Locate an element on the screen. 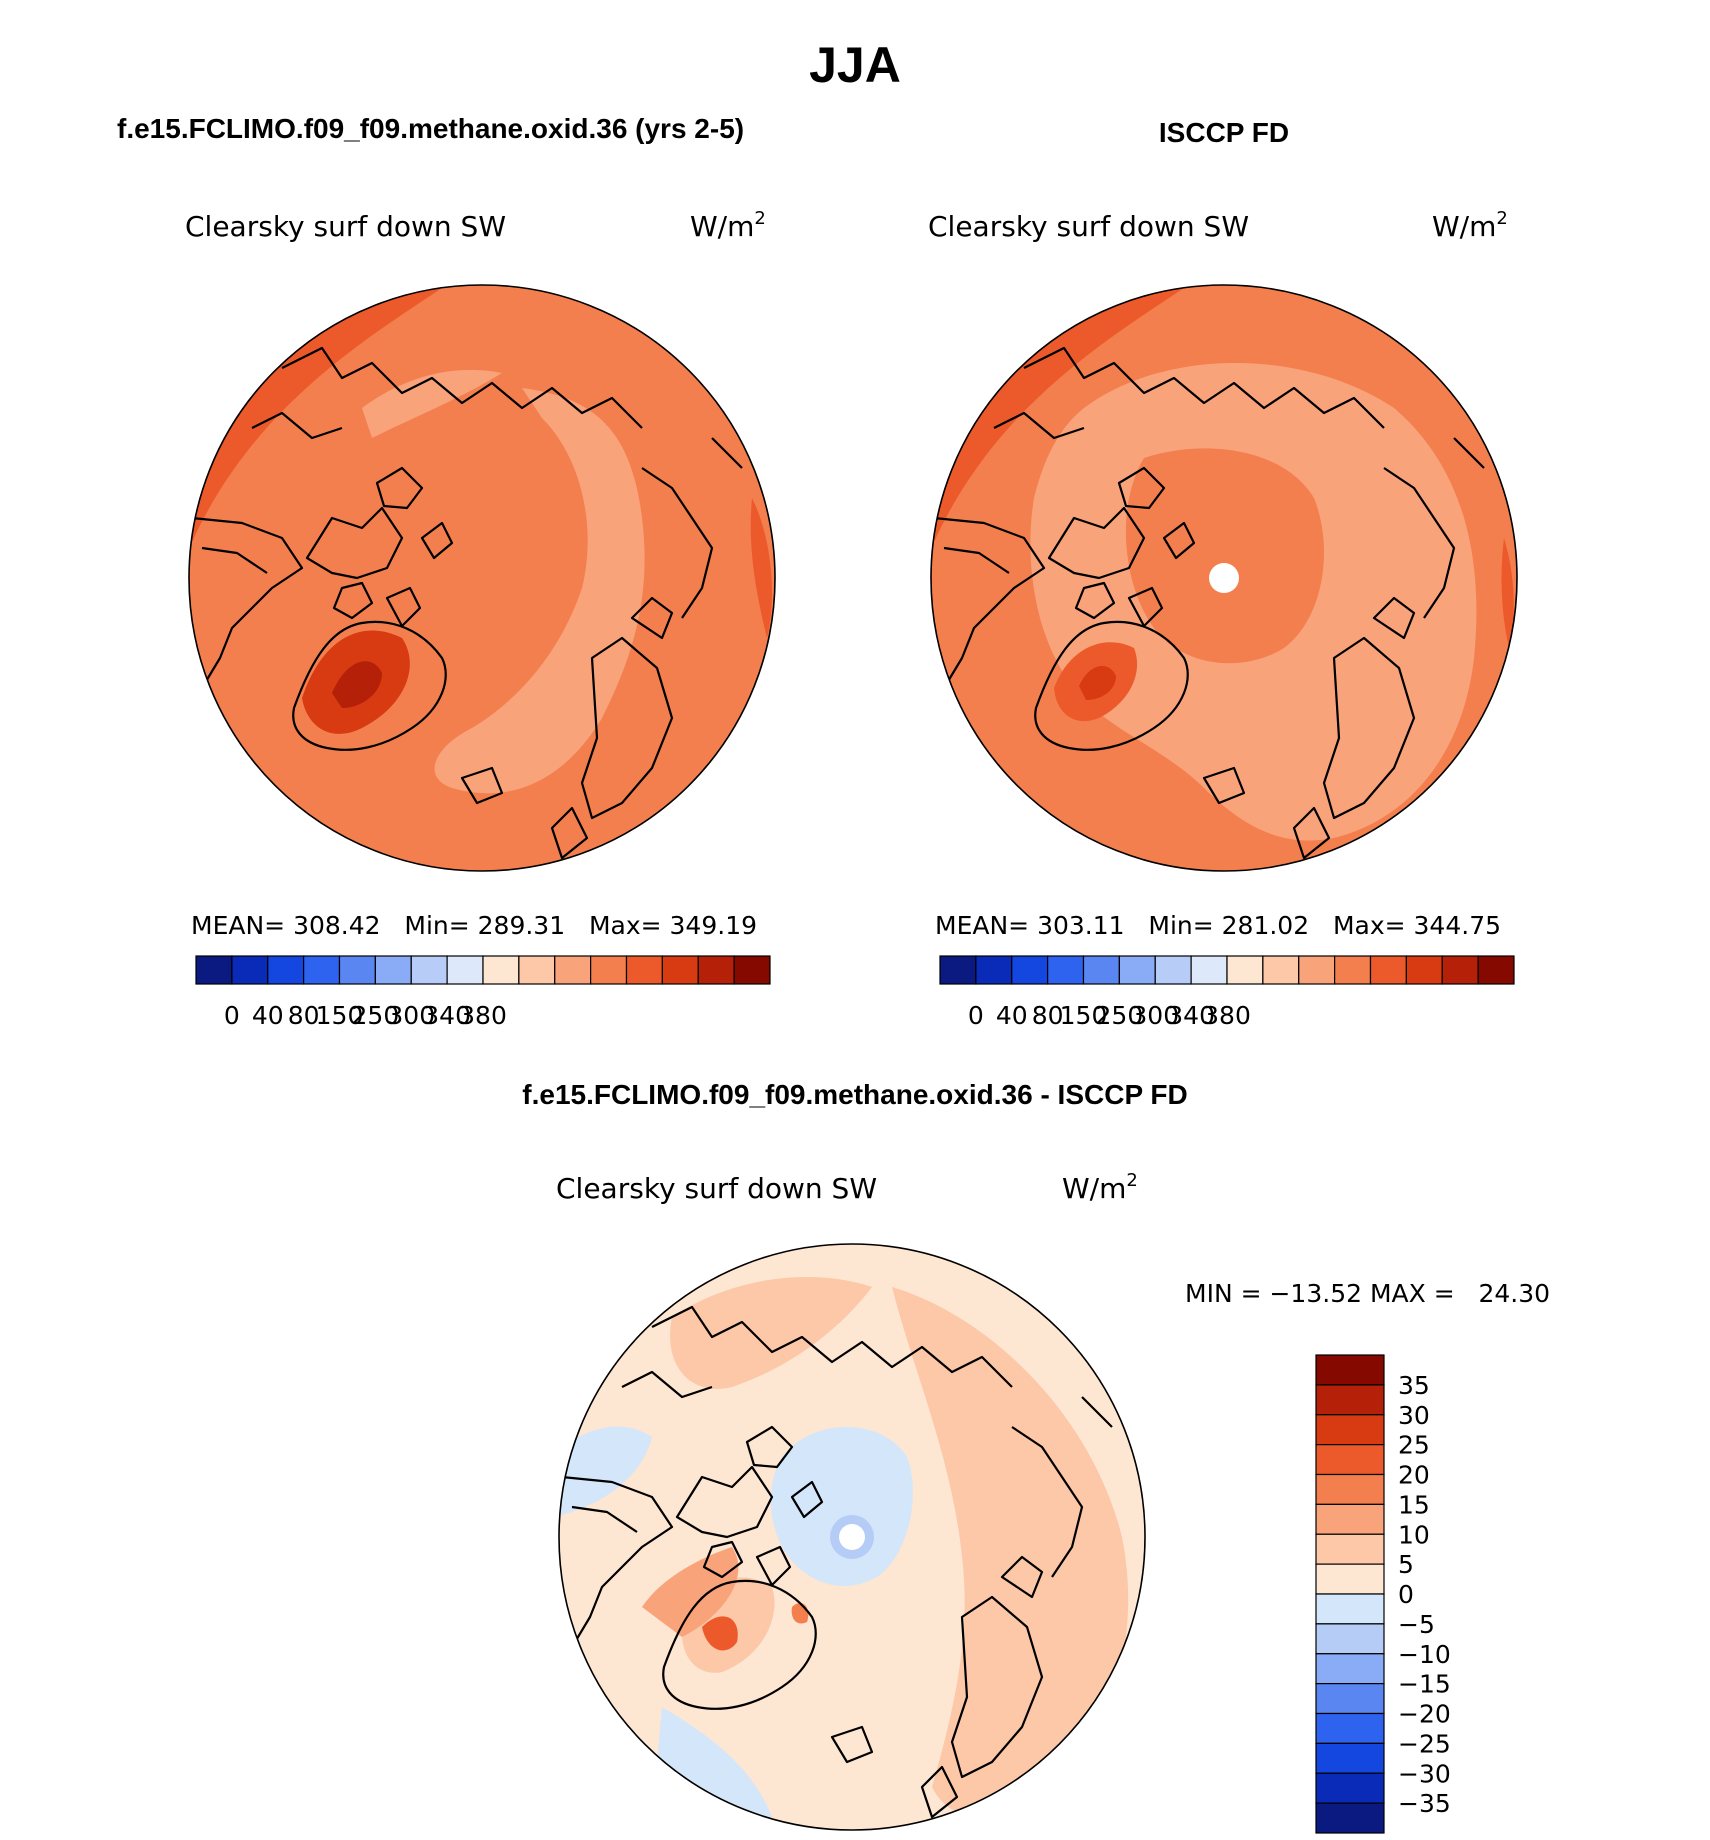 This screenshot has width=1710, height=1840. panel-model-variable: Clearsky surf down SW is located at coordinates (345, 226).